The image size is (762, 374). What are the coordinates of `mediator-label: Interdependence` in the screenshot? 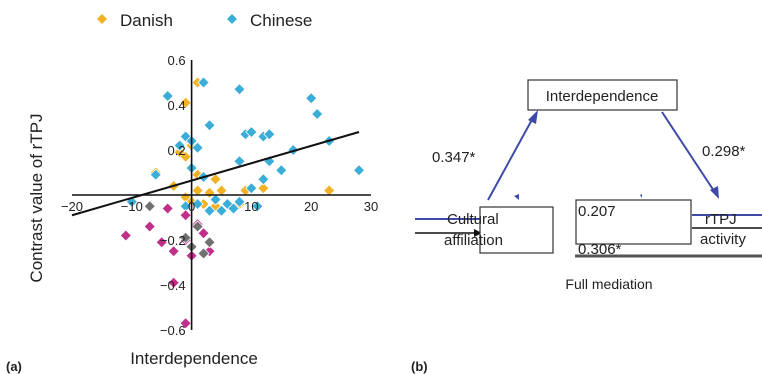 It's located at (602, 96).